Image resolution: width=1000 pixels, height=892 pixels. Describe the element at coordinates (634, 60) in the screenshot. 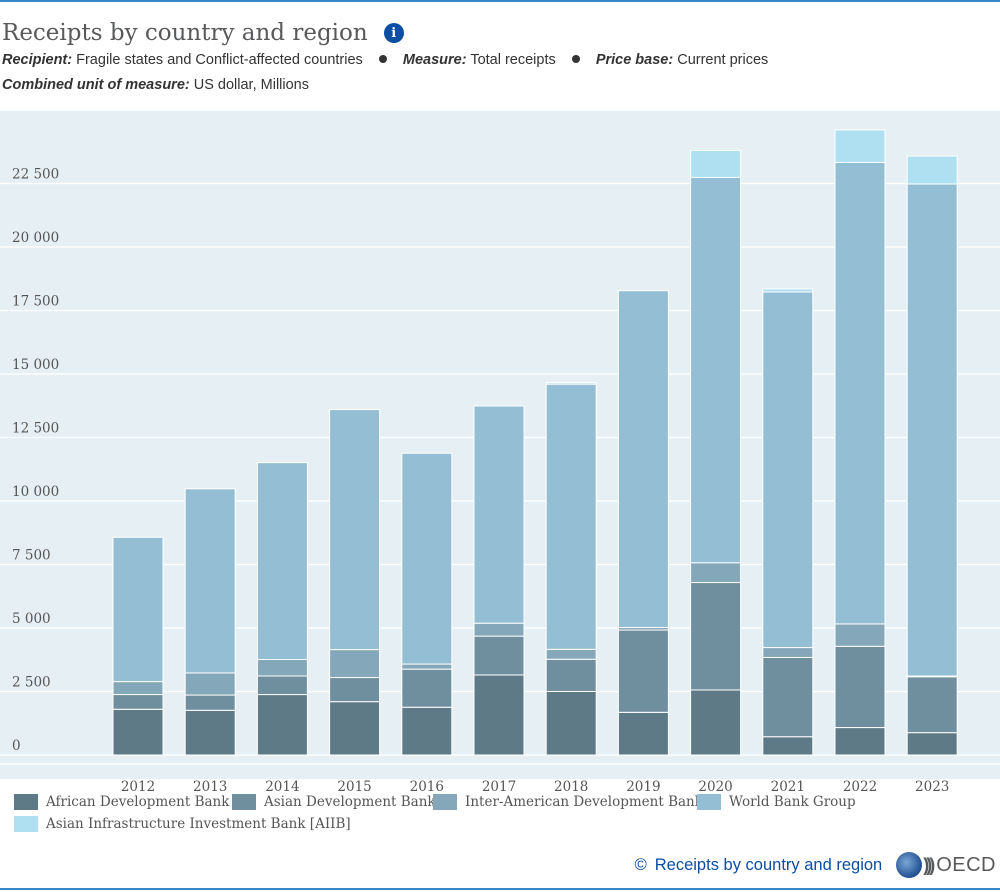

I see `price-base-label: Price base:` at that location.